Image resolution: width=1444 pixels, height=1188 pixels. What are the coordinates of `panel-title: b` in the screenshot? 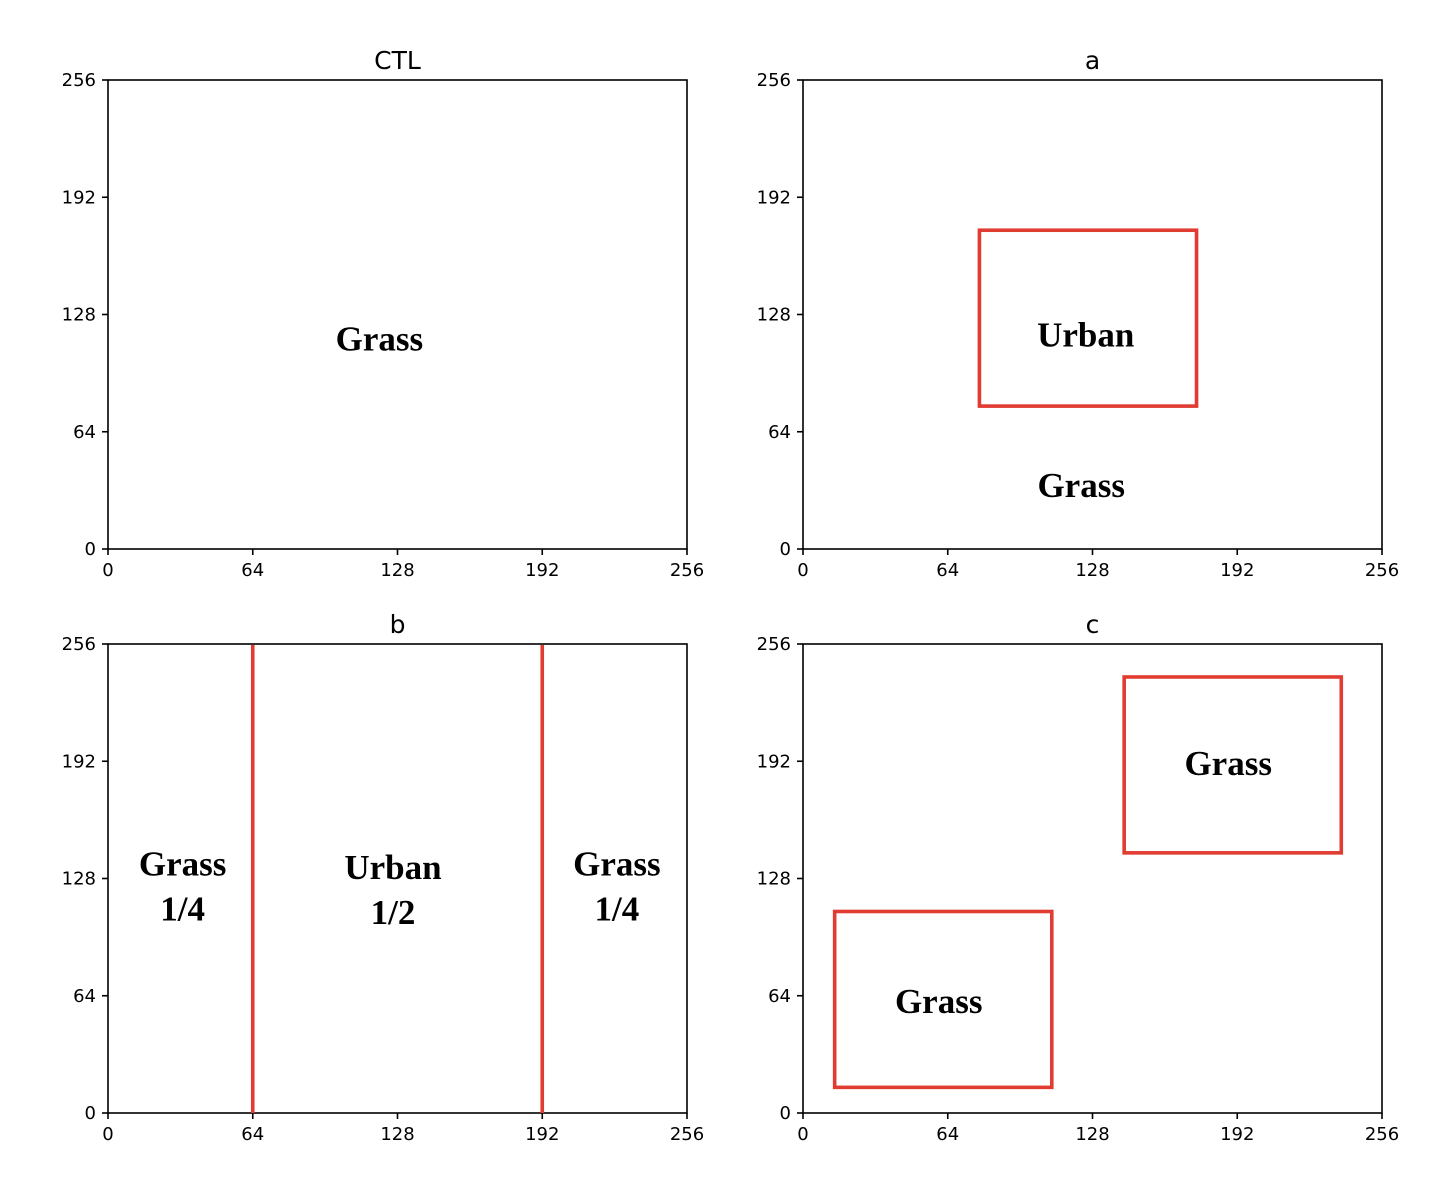 It's located at (398, 624).